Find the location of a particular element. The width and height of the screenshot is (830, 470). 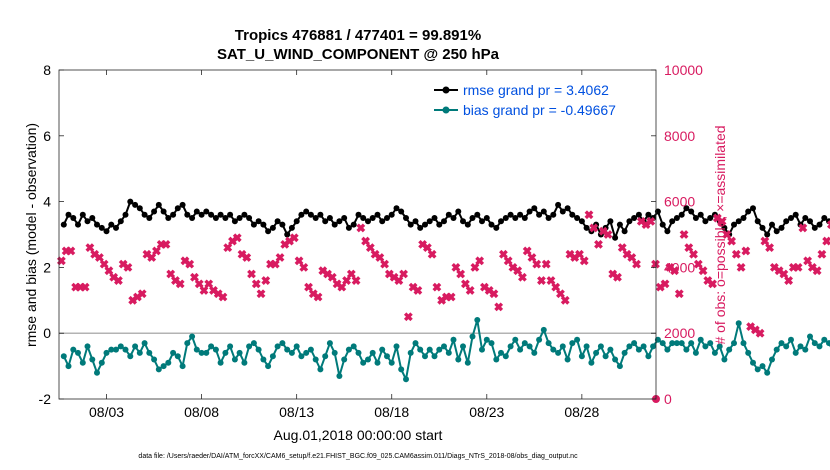

y-axis-label-left: rmse and bias (model - observation) is located at coordinates (31, 235).